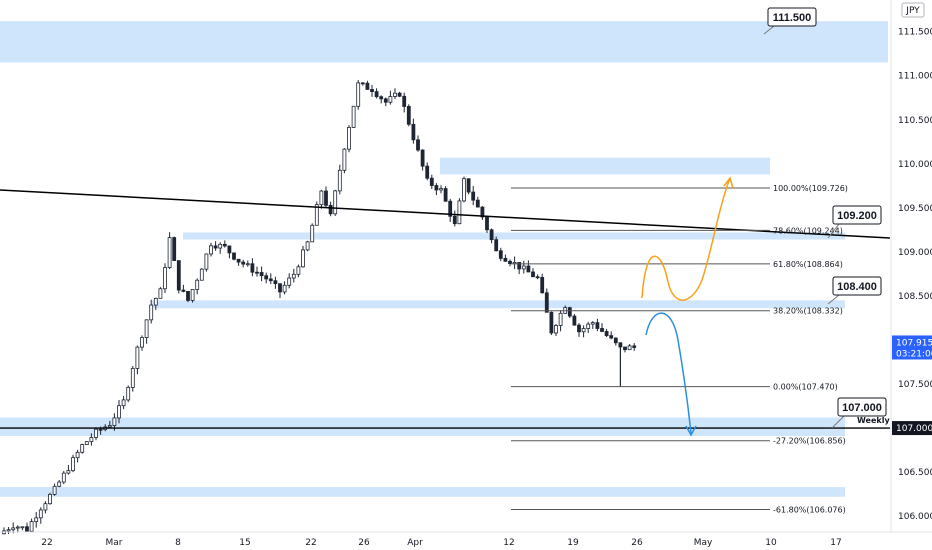  What do you see at coordinates (668, 373) in the screenshot?
I see `bearish-scenario-arrow` at bounding box center [668, 373].